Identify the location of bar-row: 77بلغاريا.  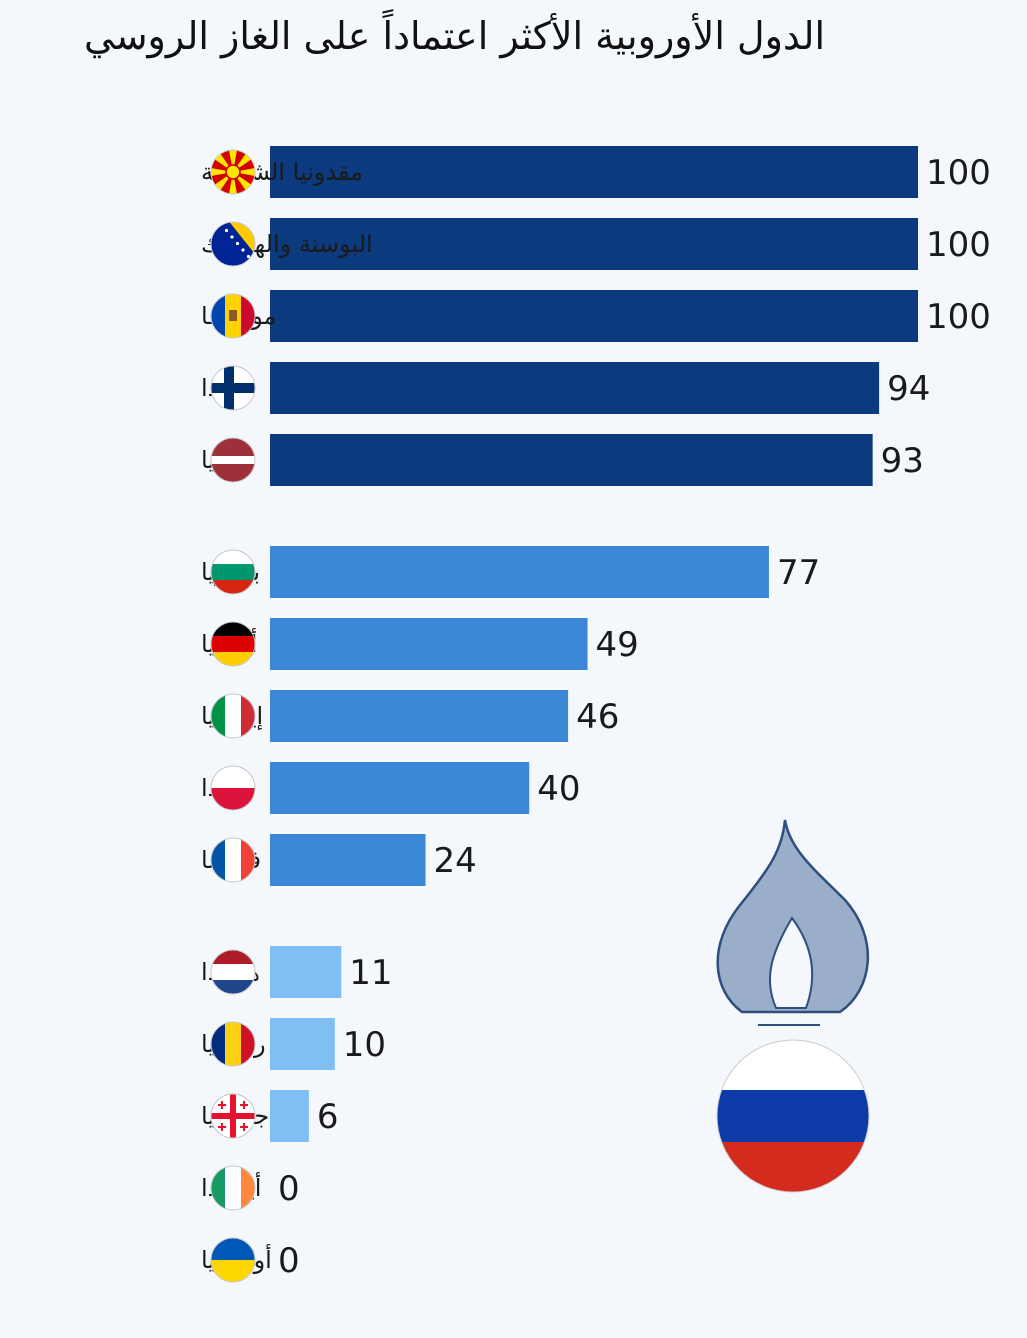
(510, 572).